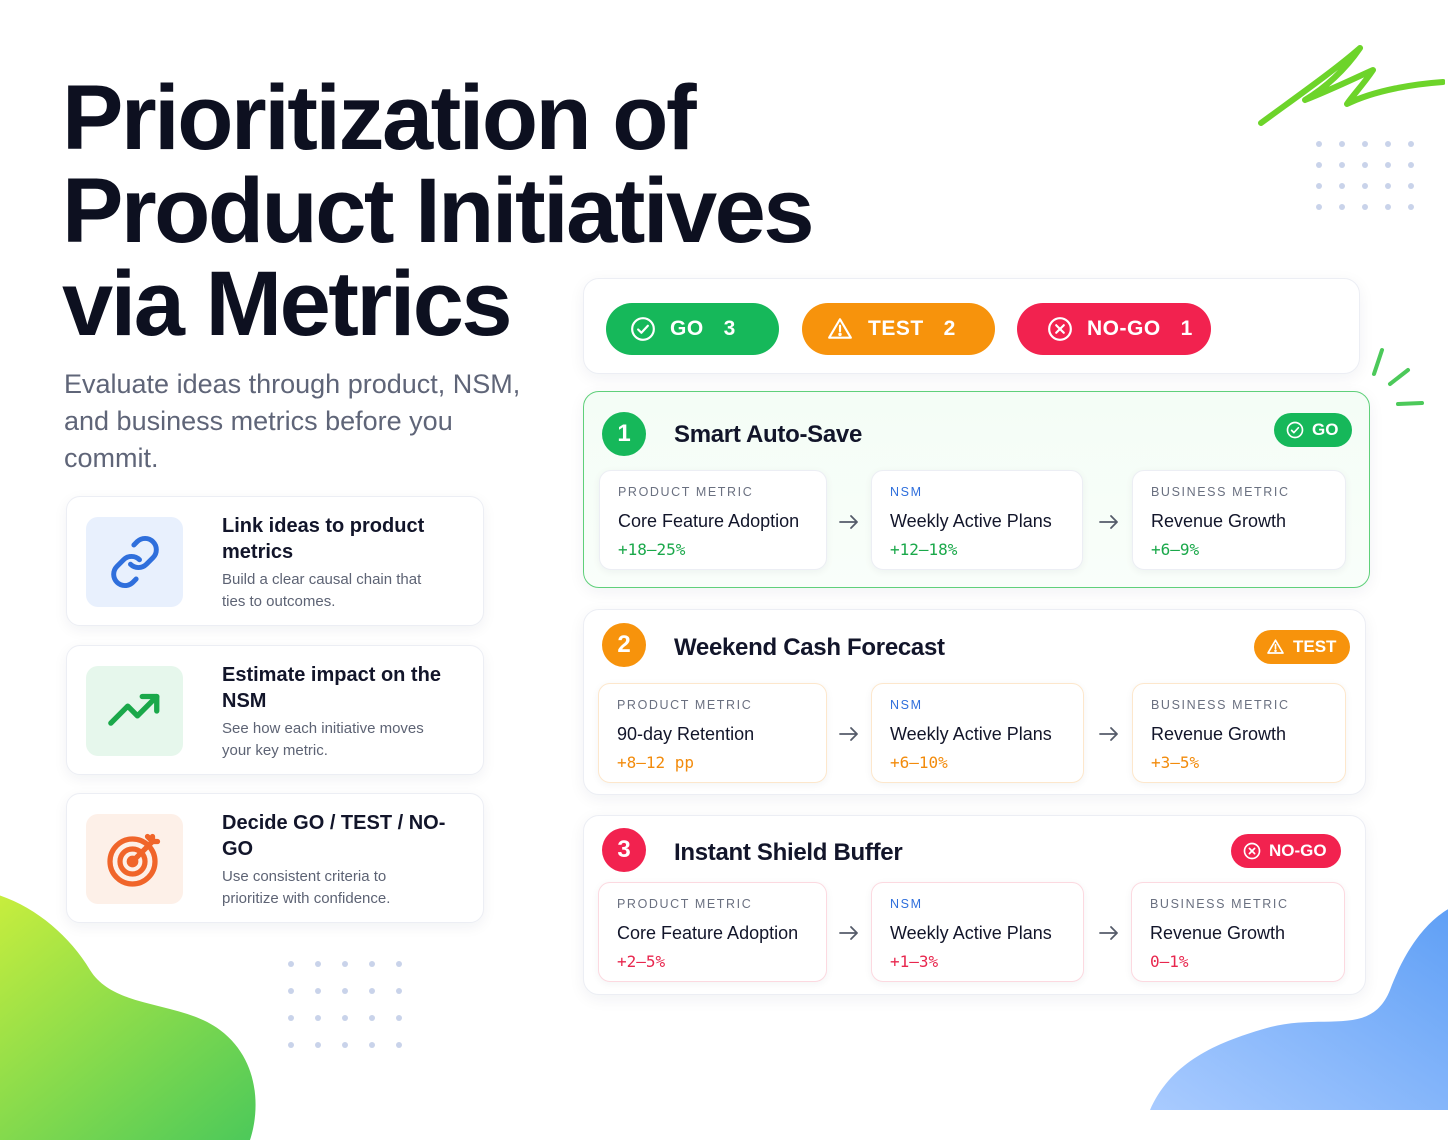  What do you see at coordinates (379, 118) in the screenshot?
I see `title-line: Prioritization of` at bounding box center [379, 118].